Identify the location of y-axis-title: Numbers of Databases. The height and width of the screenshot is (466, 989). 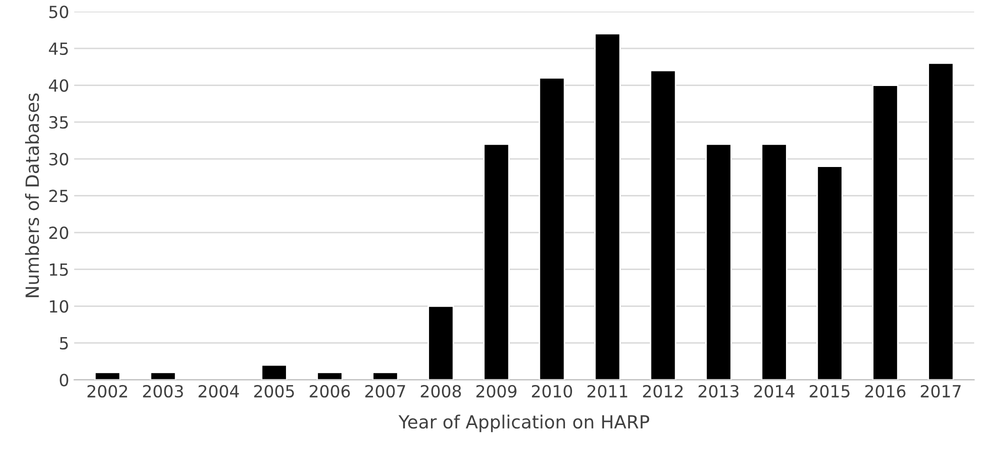
(32, 195).